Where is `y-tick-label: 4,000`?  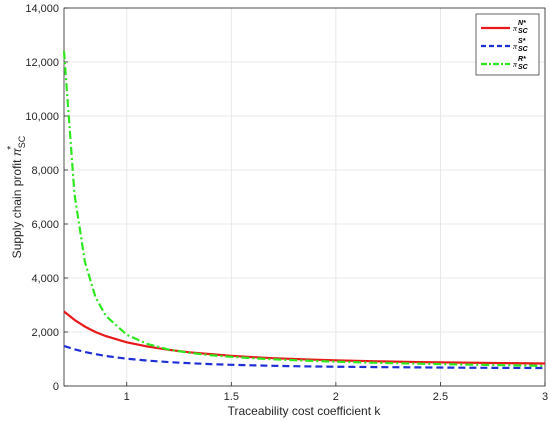 y-tick-label: 4,000 is located at coordinates (45, 279).